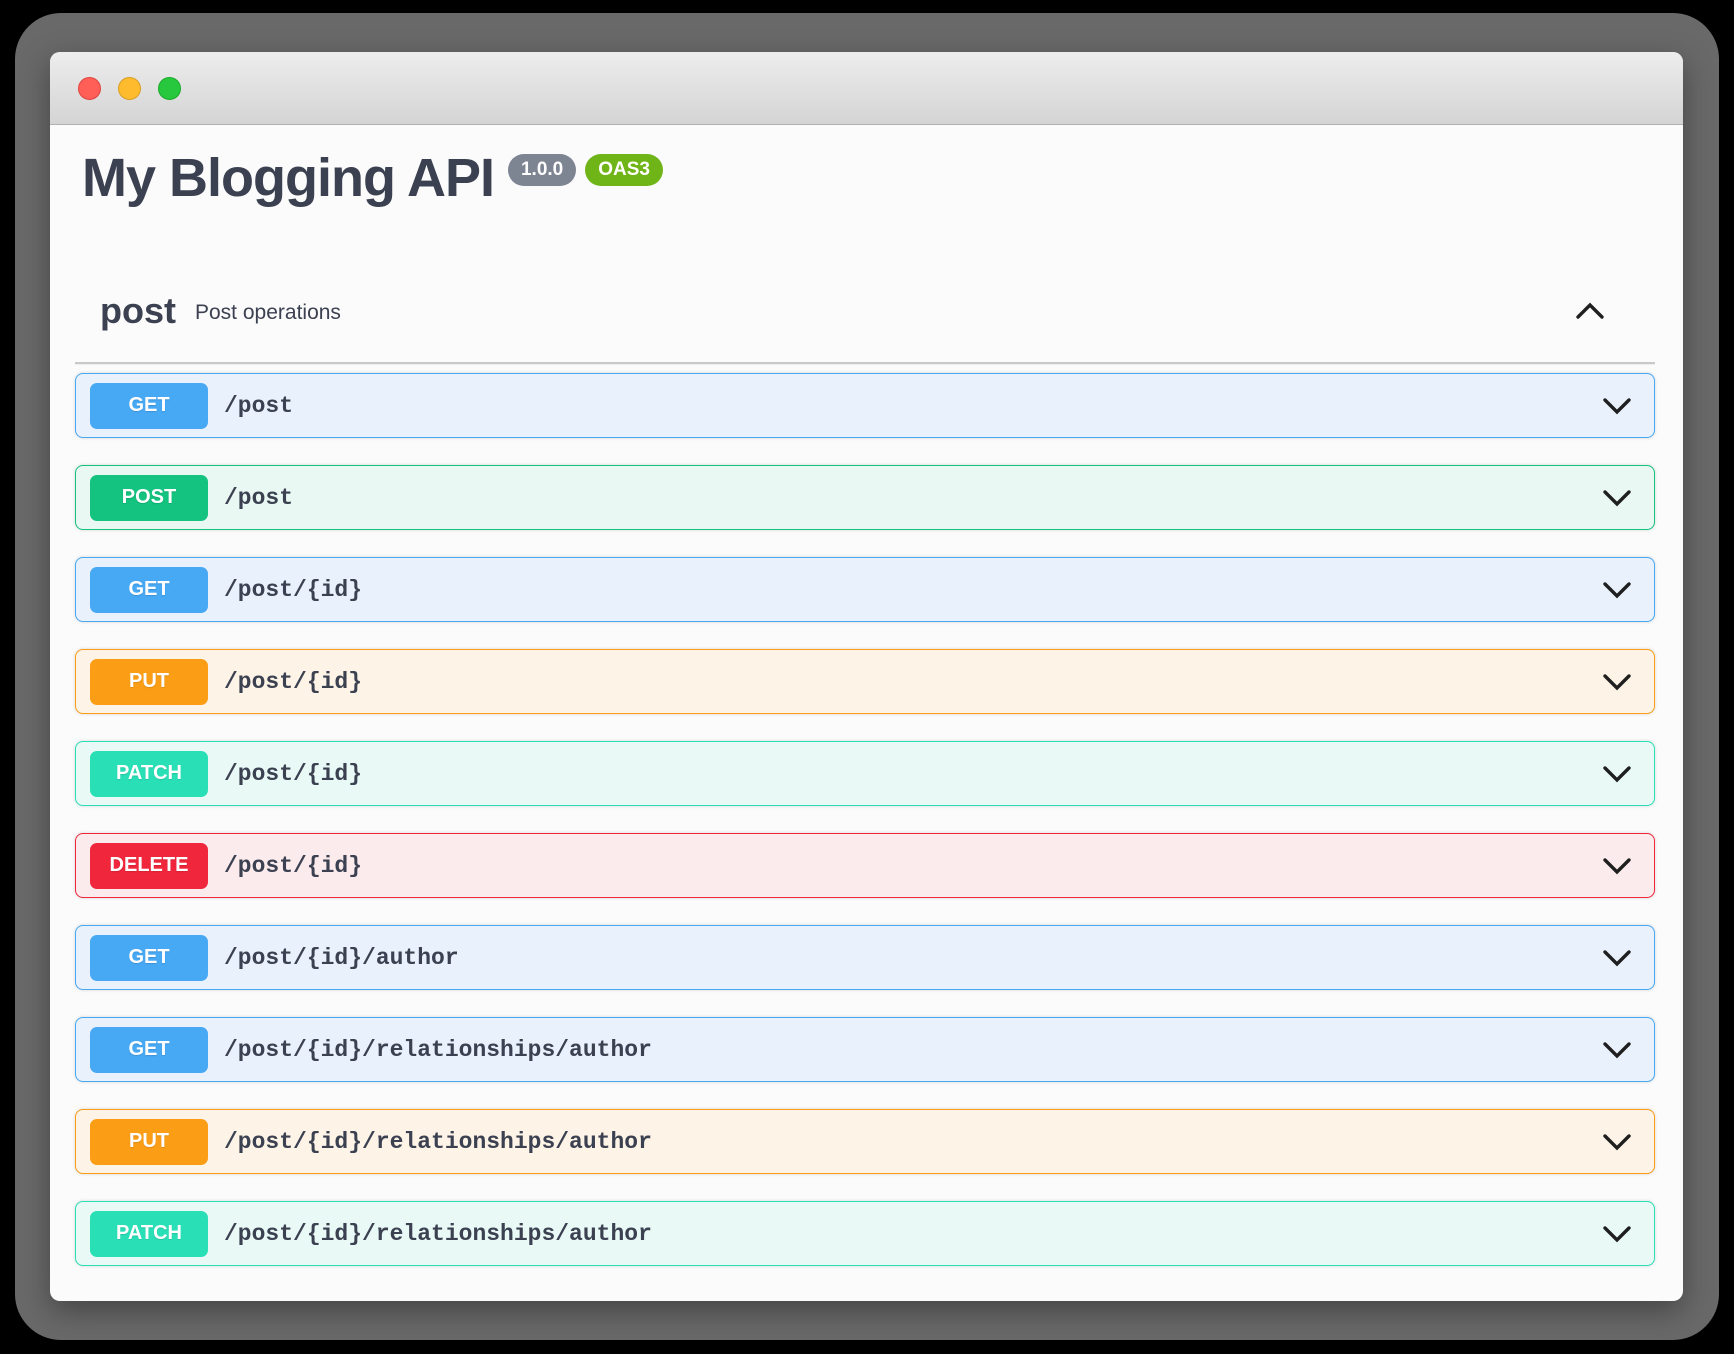 This screenshot has height=1354, width=1734. I want to click on close-button, so click(89, 88).